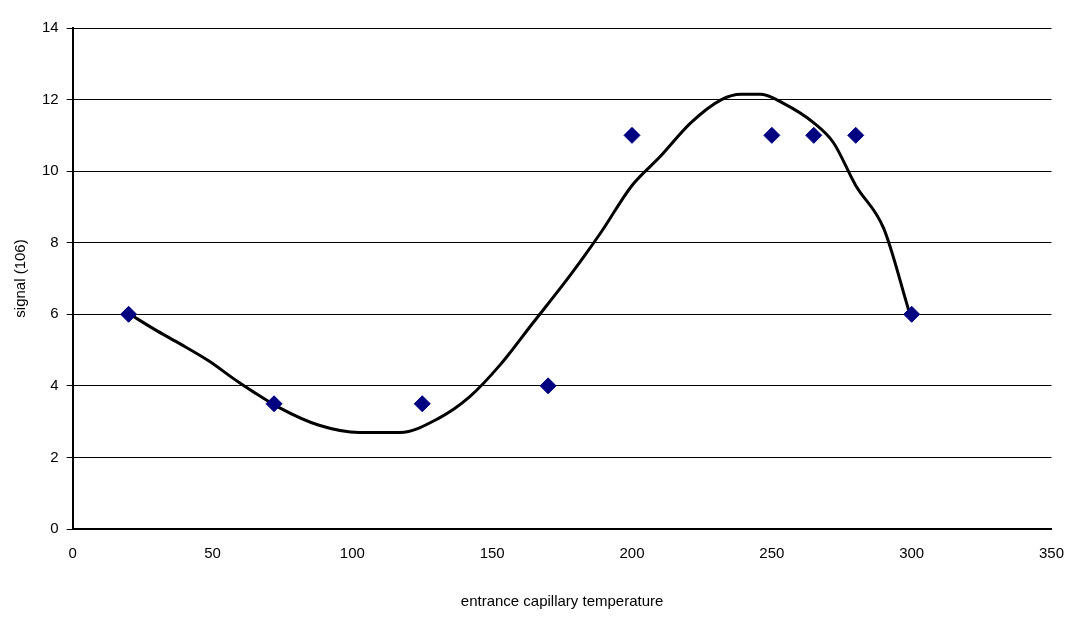 The width and height of the screenshot is (1082, 623). Describe the element at coordinates (212, 553) in the screenshot. I see `x-tick-label: 50` at that location.